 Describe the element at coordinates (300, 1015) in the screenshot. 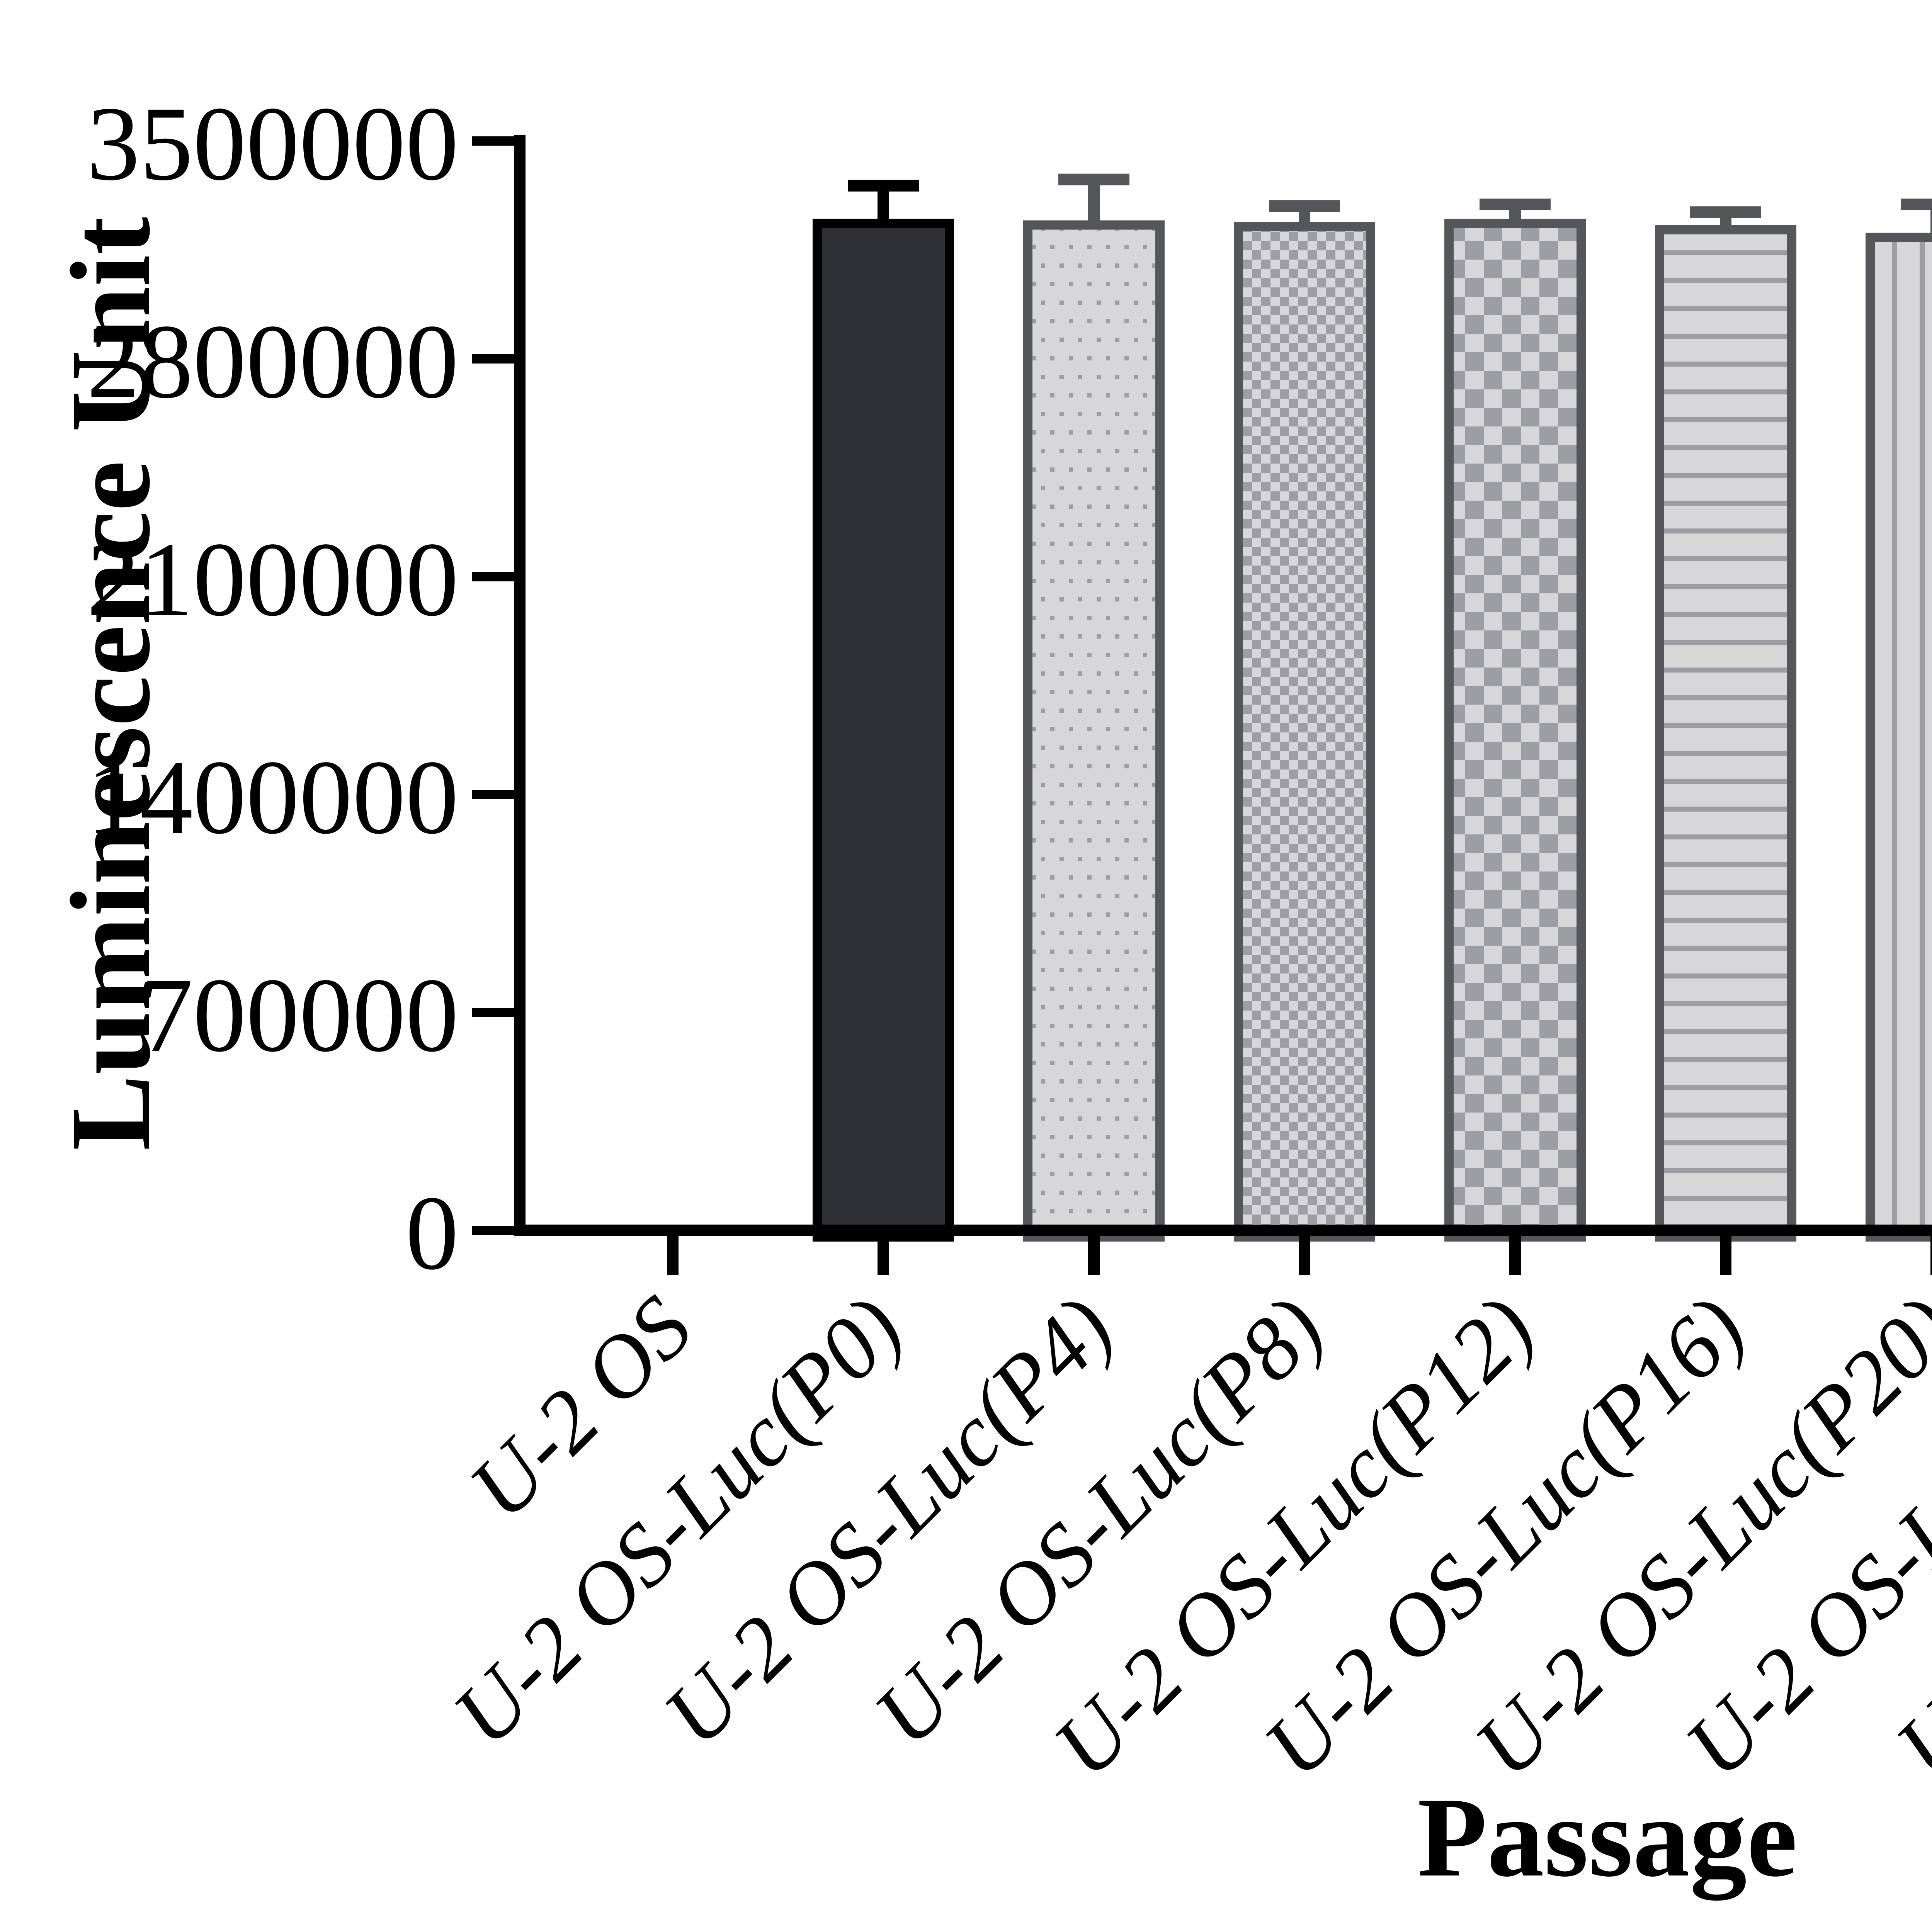

I see `y-tick-label: 700000` at that location.